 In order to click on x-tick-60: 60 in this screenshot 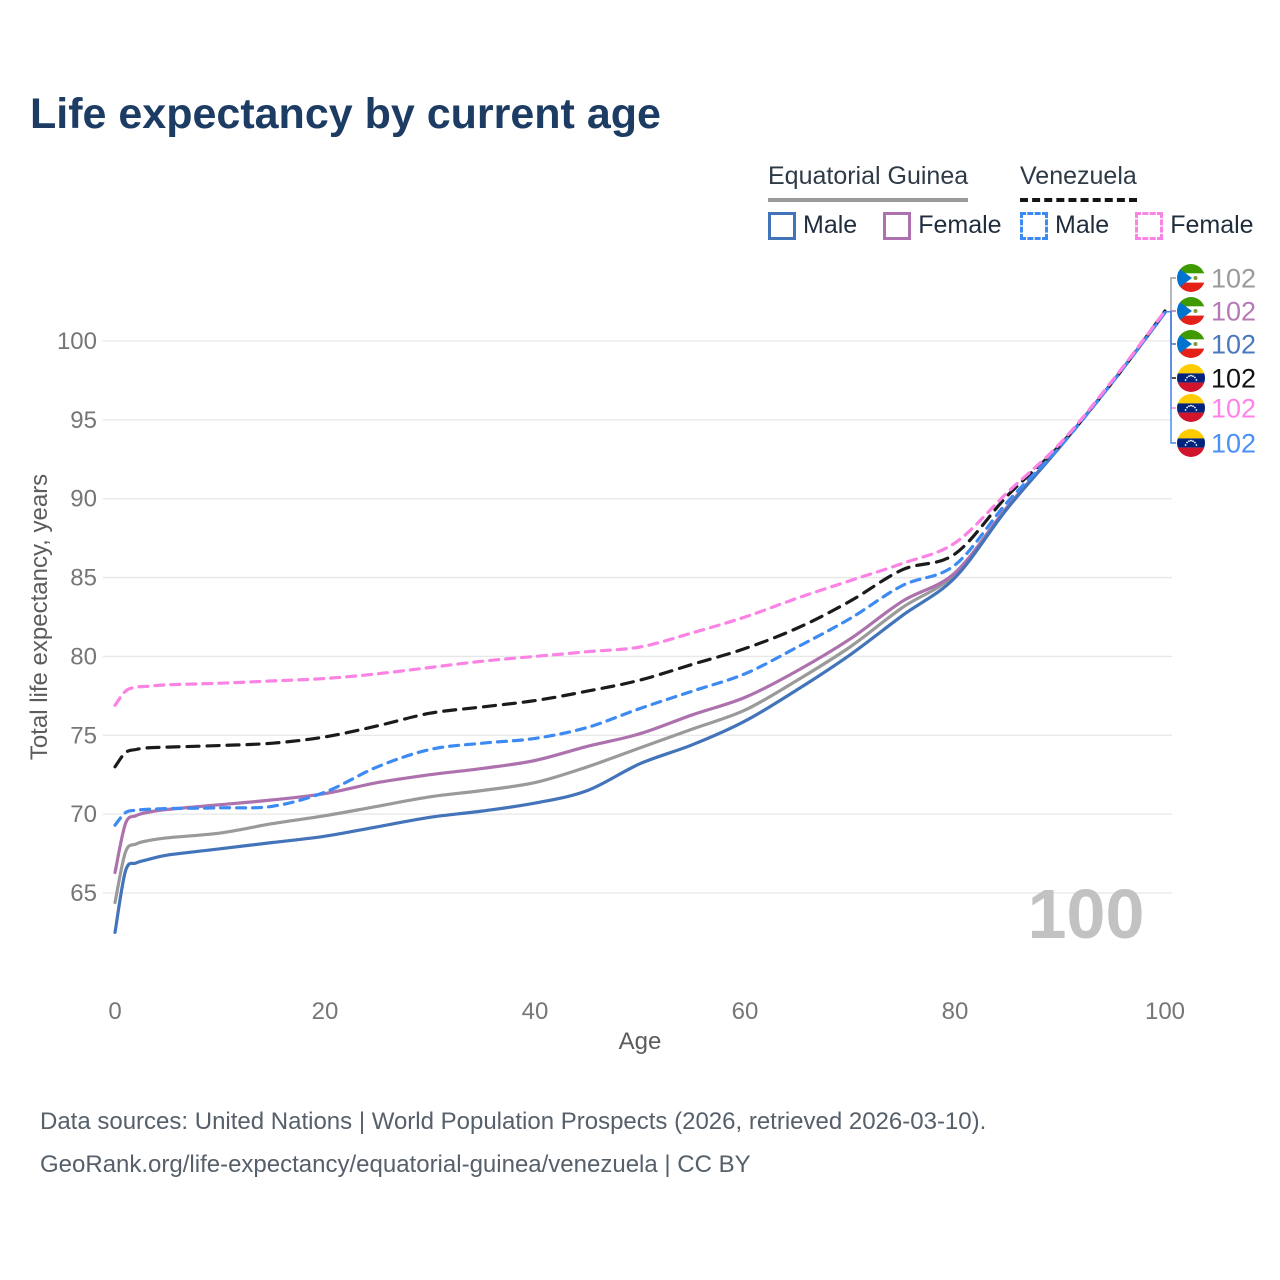, I will do `click(745, 1011)`.